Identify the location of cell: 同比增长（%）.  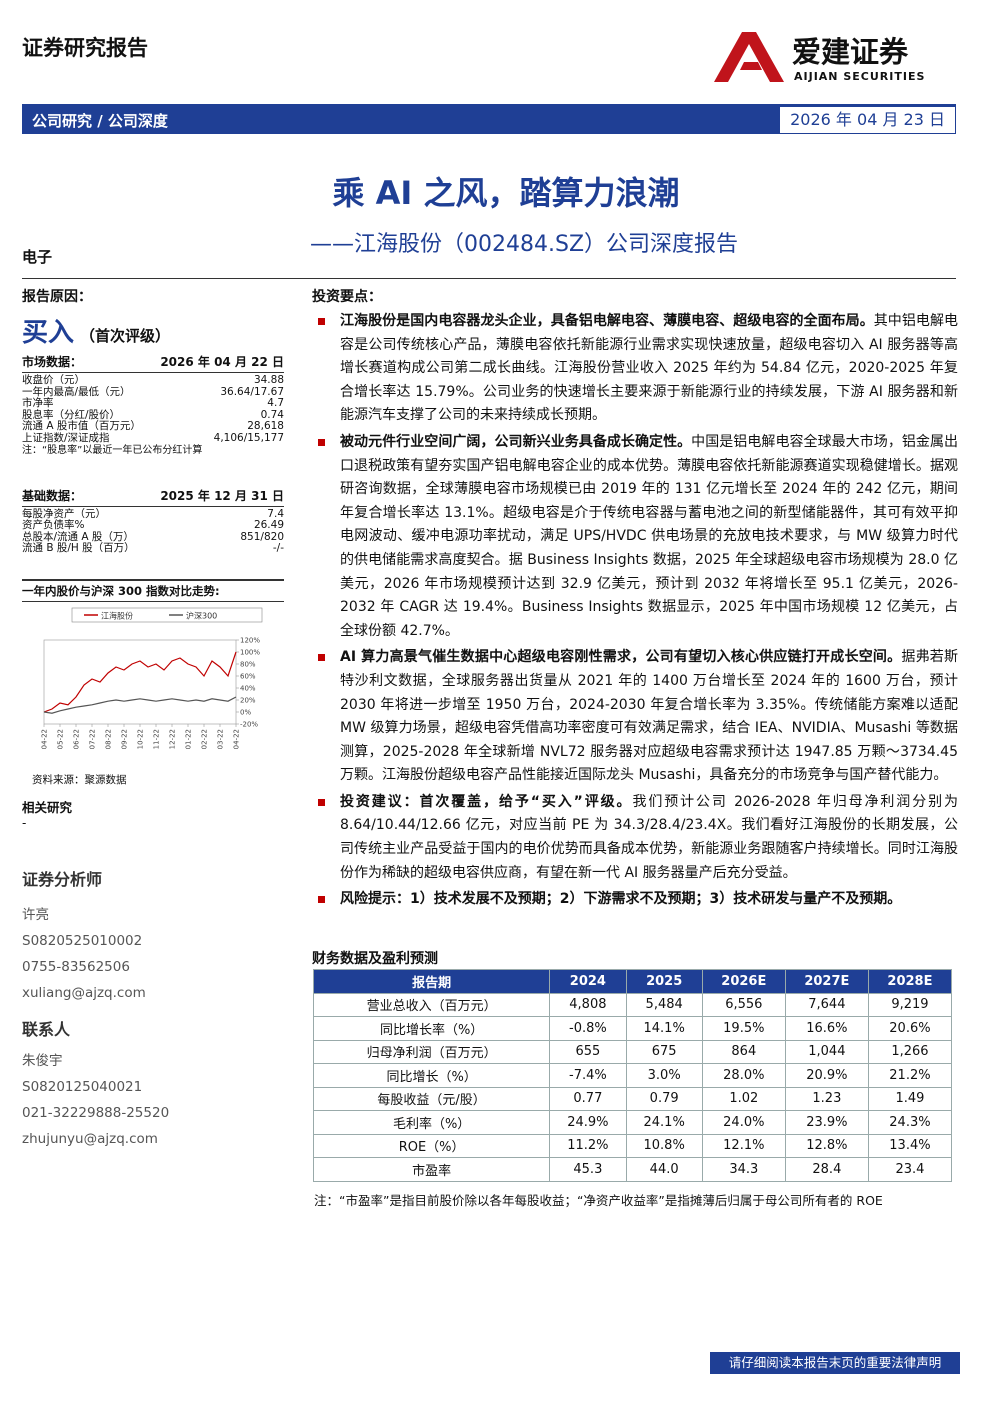
(431, 1075).